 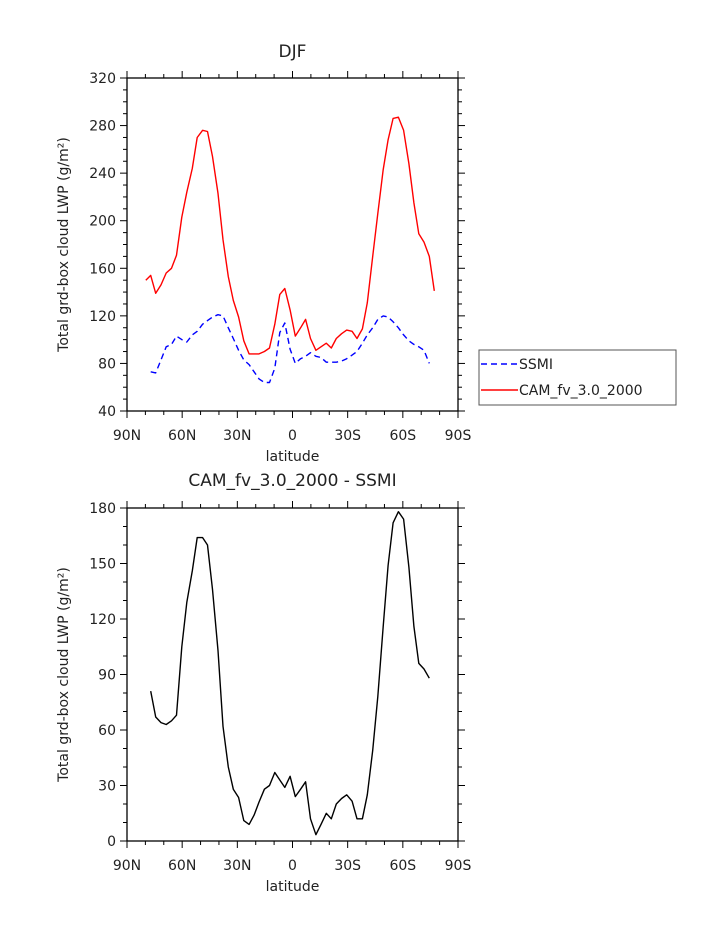 I want to click on legend-label: CAM_fv_3.0_2000, so click(x=581, y=391).